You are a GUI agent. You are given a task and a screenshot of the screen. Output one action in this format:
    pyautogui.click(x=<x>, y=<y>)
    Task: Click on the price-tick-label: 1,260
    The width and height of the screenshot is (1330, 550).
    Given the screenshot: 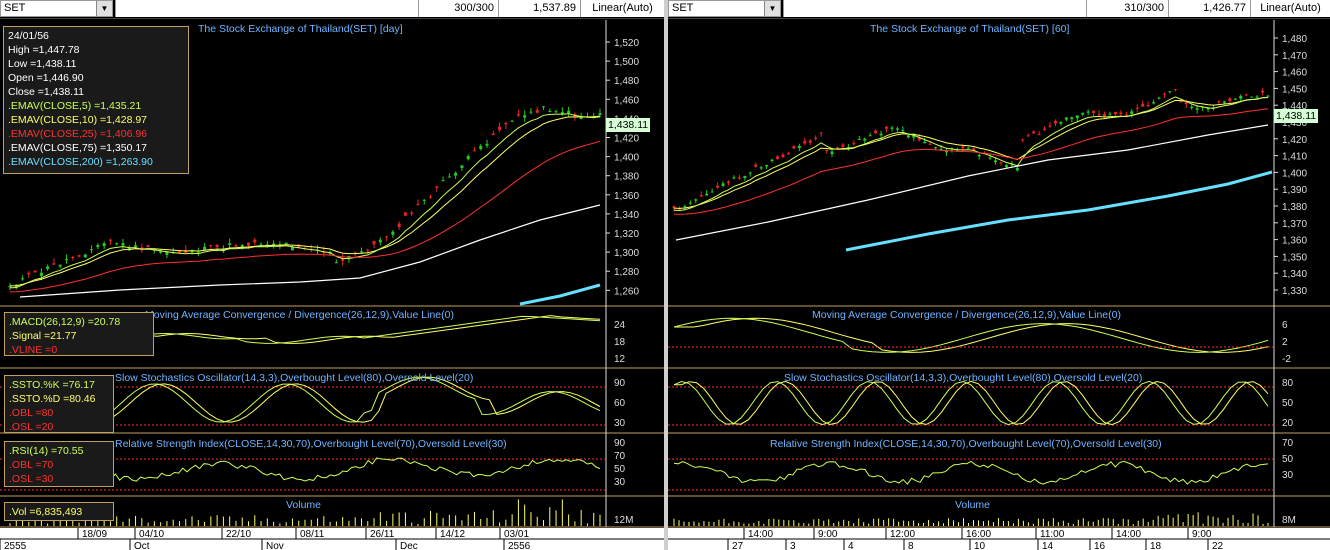 What is the action you would take?
    pyautogui.click(x=626, y=291)
    